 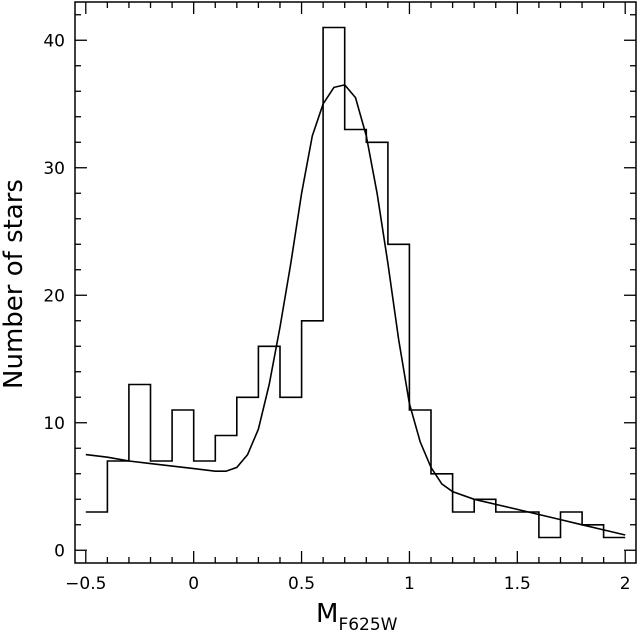 What do you see at coordinates (54, 41) in the screenshot?
I see `y-tick-label: 40` at bounding box center [54, 41].